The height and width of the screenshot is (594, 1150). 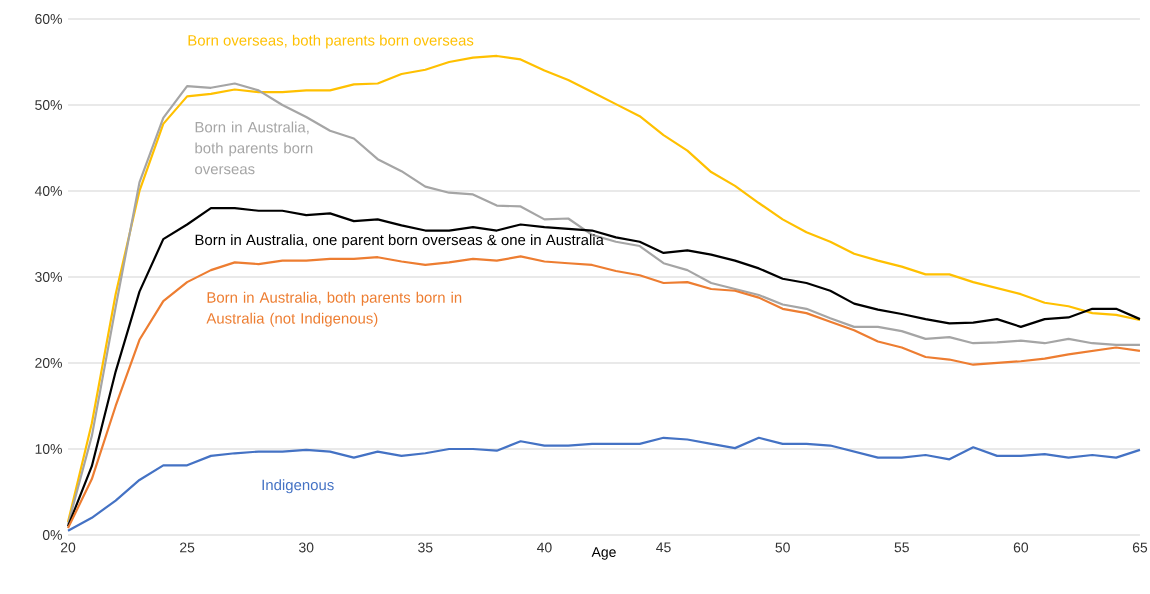 I want to click on y-tick-label: 40%, so click(x=48, y=191).